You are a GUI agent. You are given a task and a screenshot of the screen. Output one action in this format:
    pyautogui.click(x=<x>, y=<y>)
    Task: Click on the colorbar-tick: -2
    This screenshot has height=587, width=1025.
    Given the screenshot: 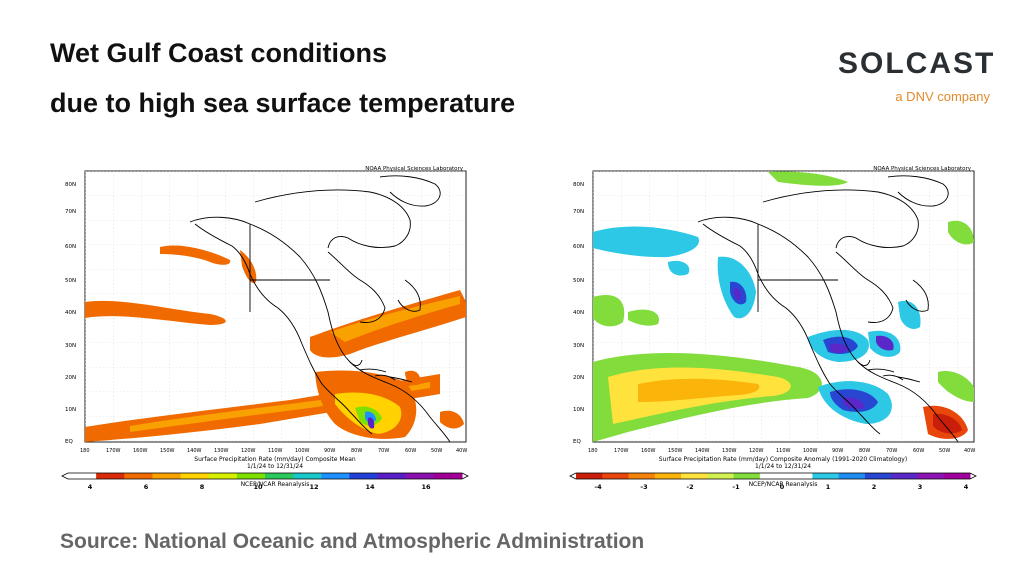 What is the action you would take?
    pyautogui.click(x=689, y=487)
    